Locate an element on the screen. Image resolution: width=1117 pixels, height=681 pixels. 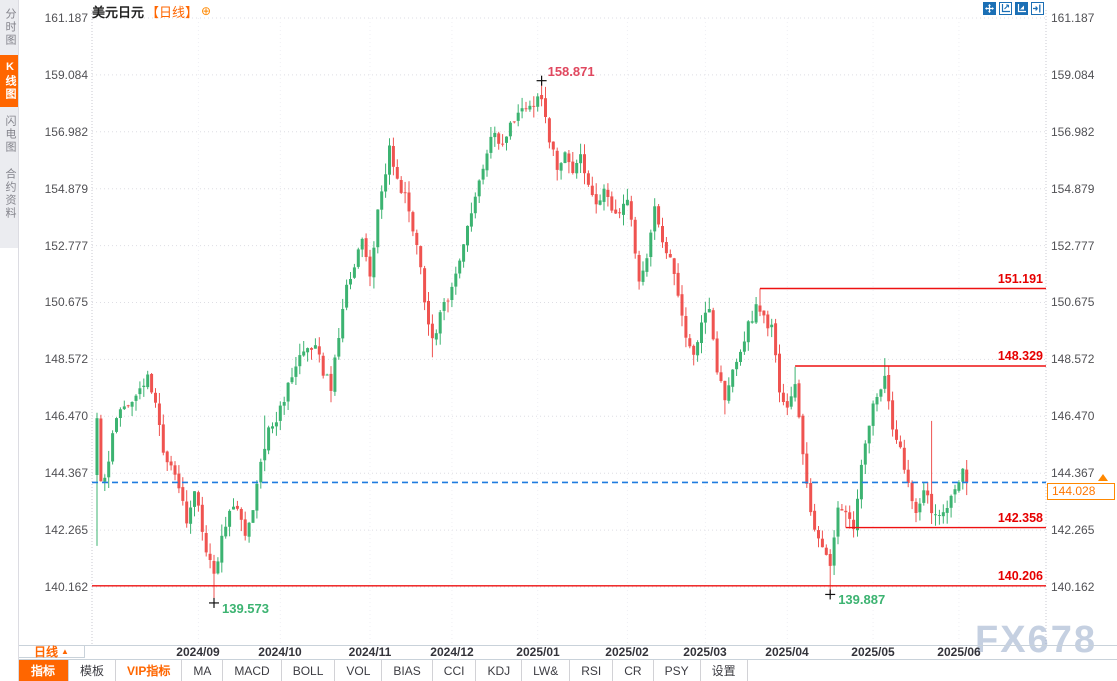
btn-bias: BIAS is located at coordinates (407, 670).